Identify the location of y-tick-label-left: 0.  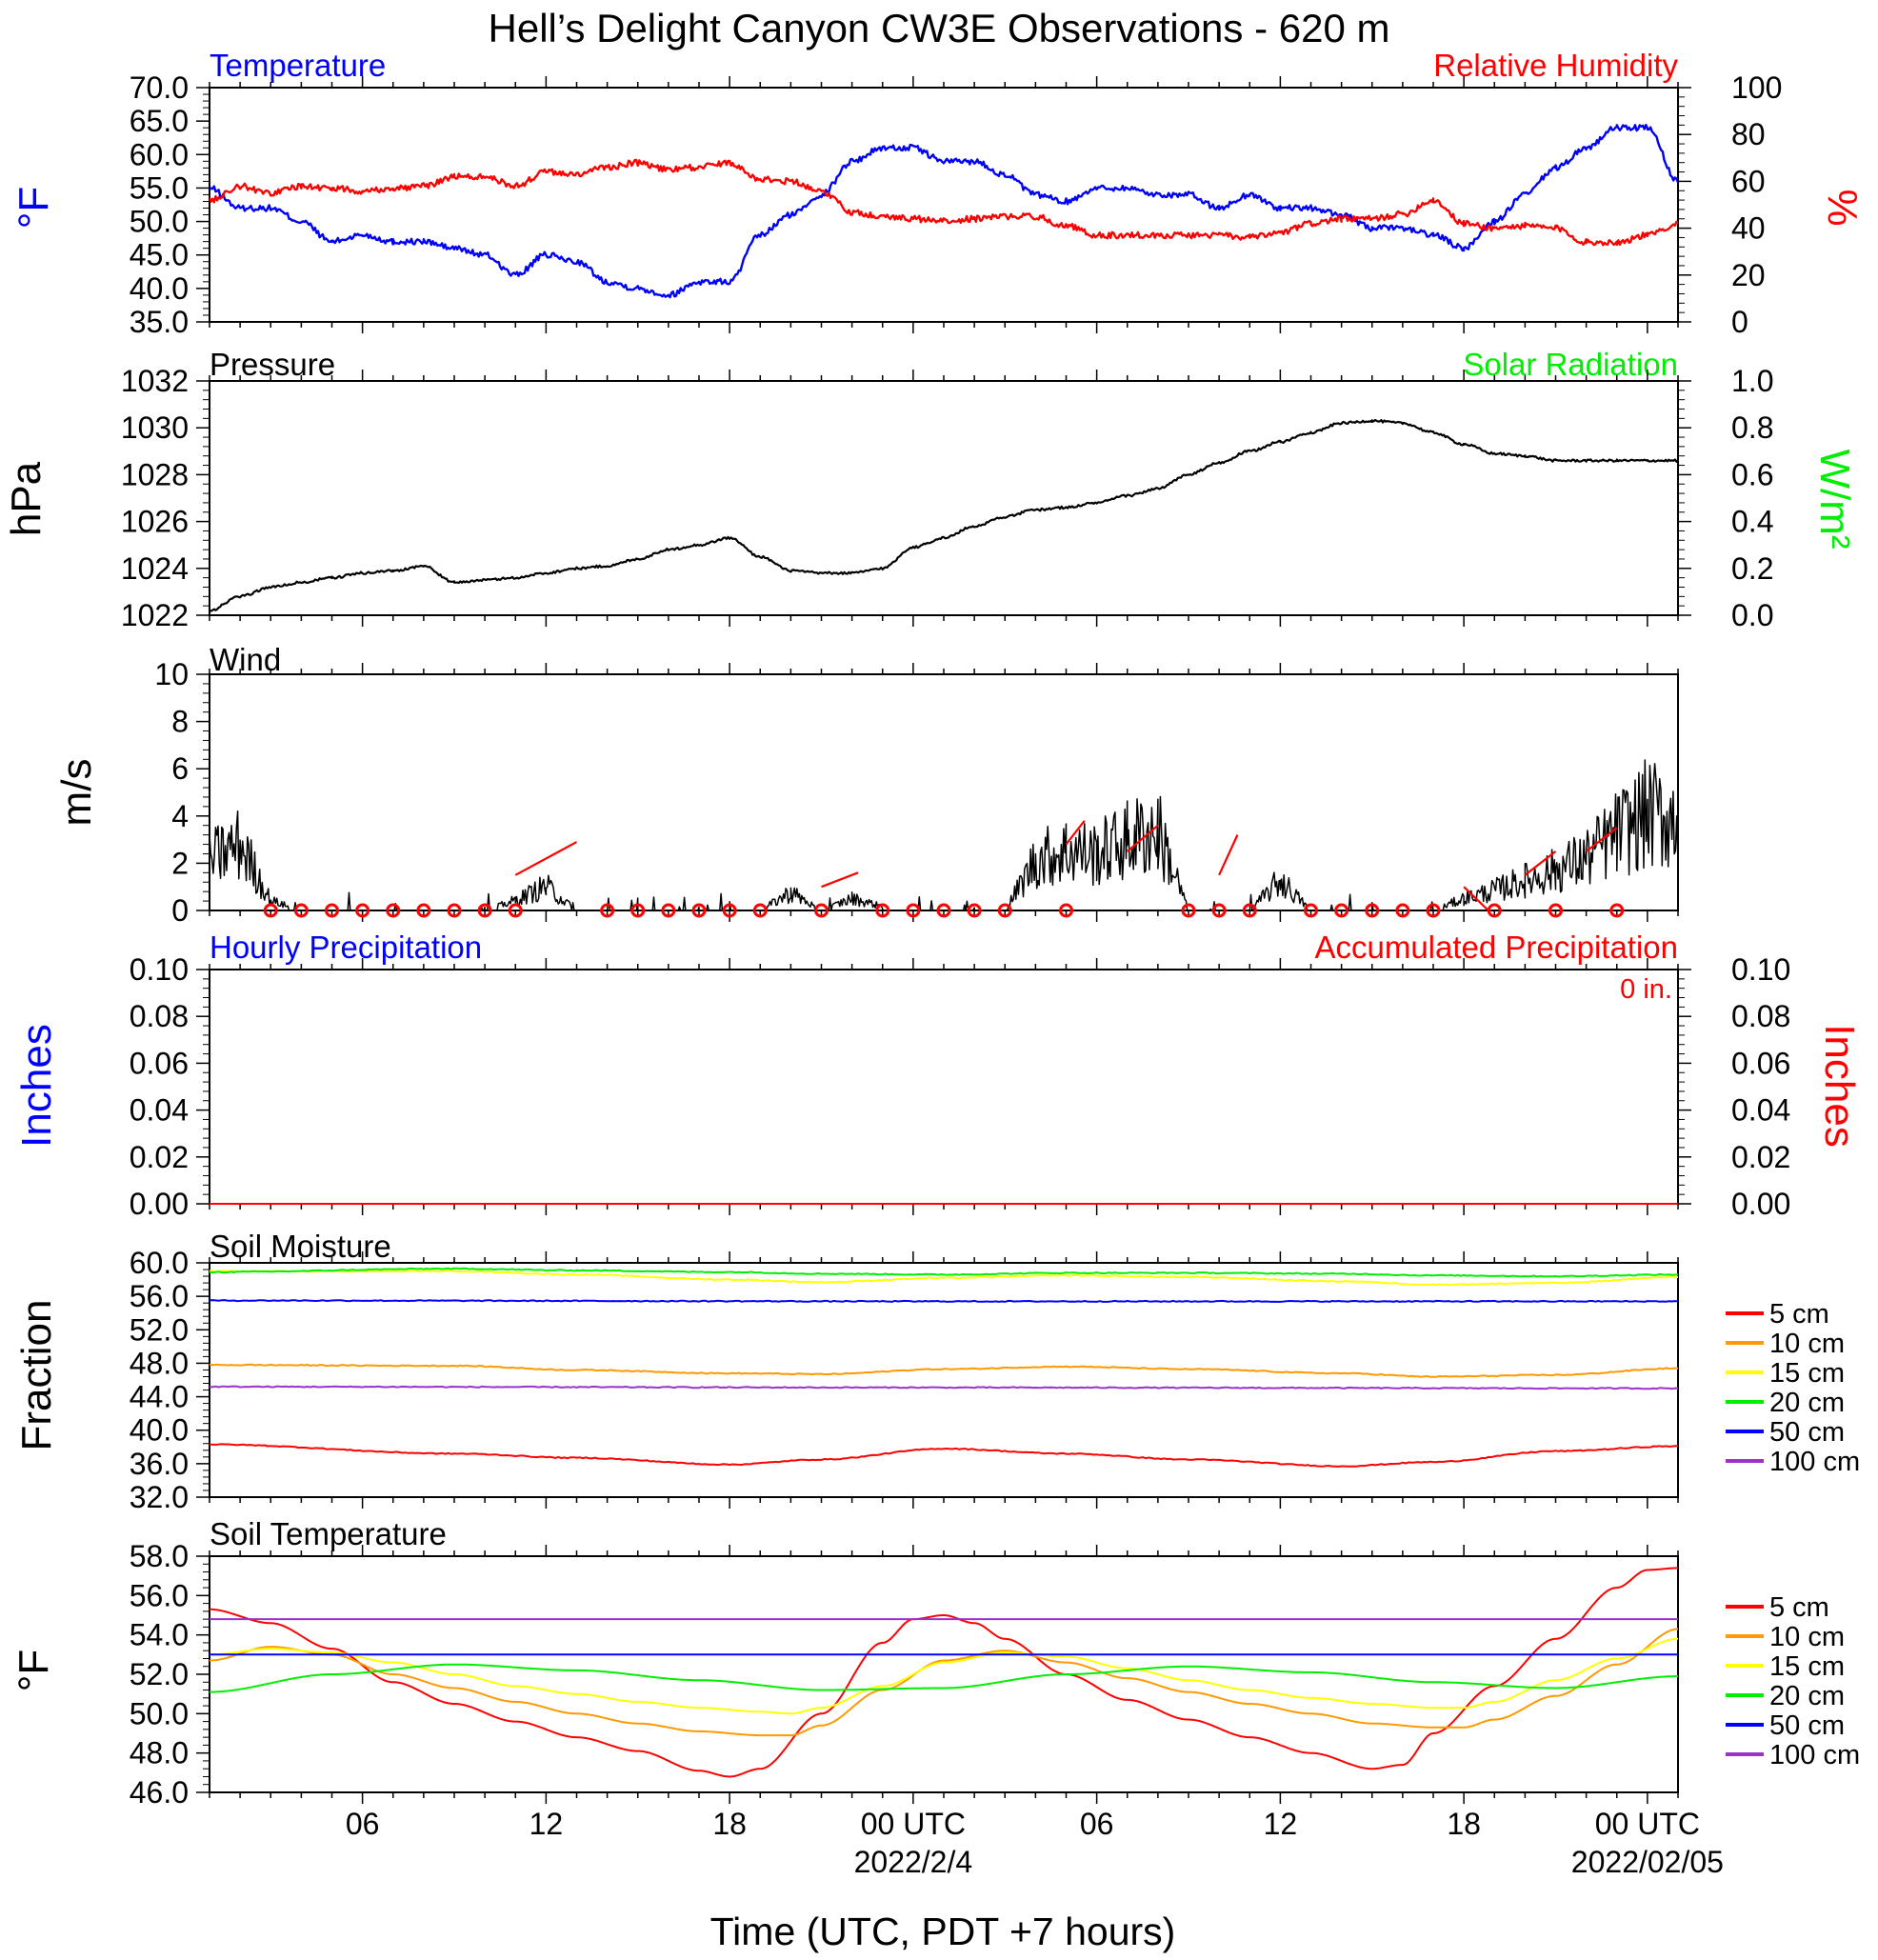
(180, 910).